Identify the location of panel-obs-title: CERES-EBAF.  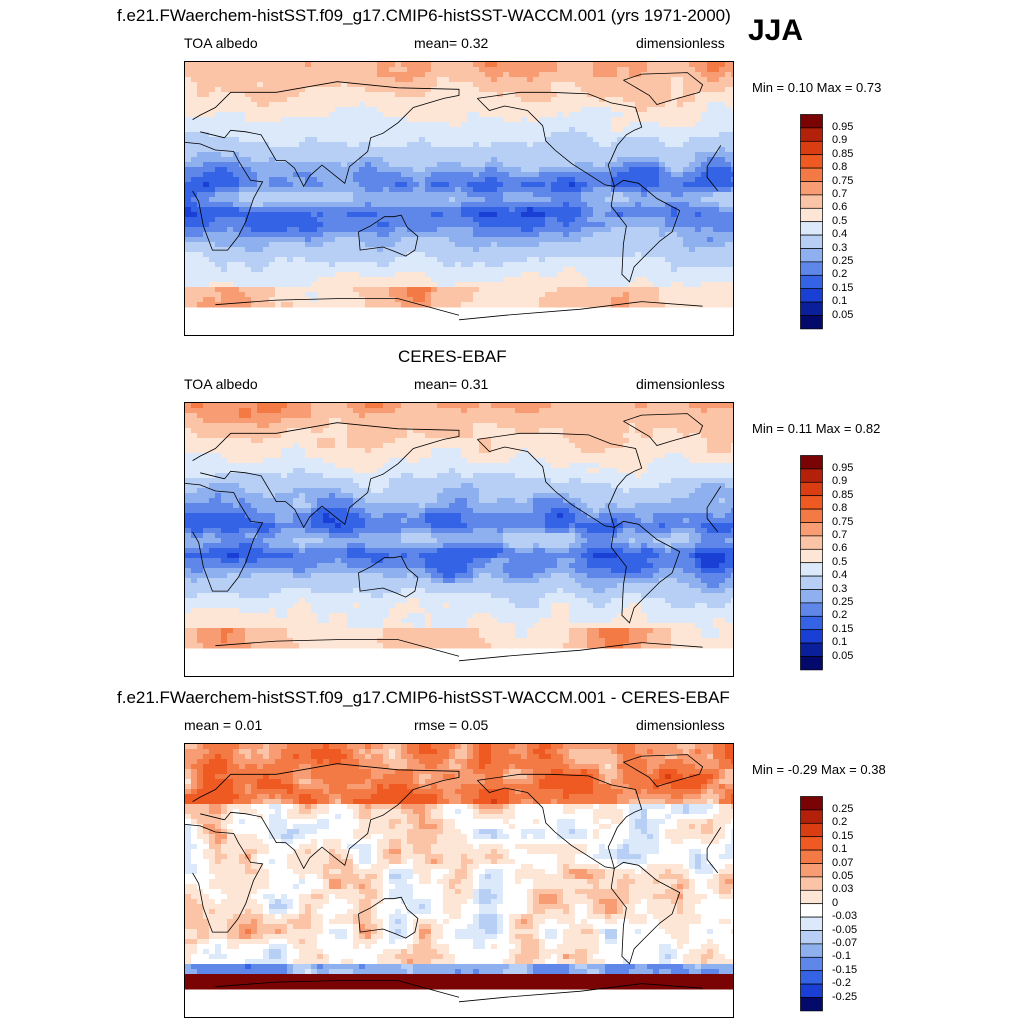
(452, 356).